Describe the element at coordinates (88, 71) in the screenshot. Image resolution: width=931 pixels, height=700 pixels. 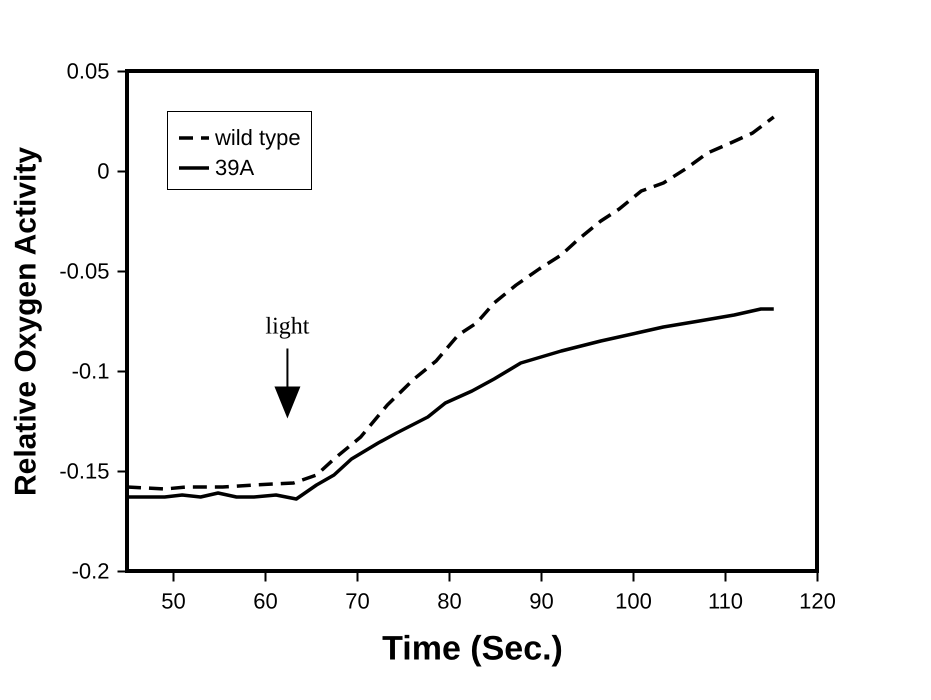
I see `y-tick-label: 0.05` at that location.